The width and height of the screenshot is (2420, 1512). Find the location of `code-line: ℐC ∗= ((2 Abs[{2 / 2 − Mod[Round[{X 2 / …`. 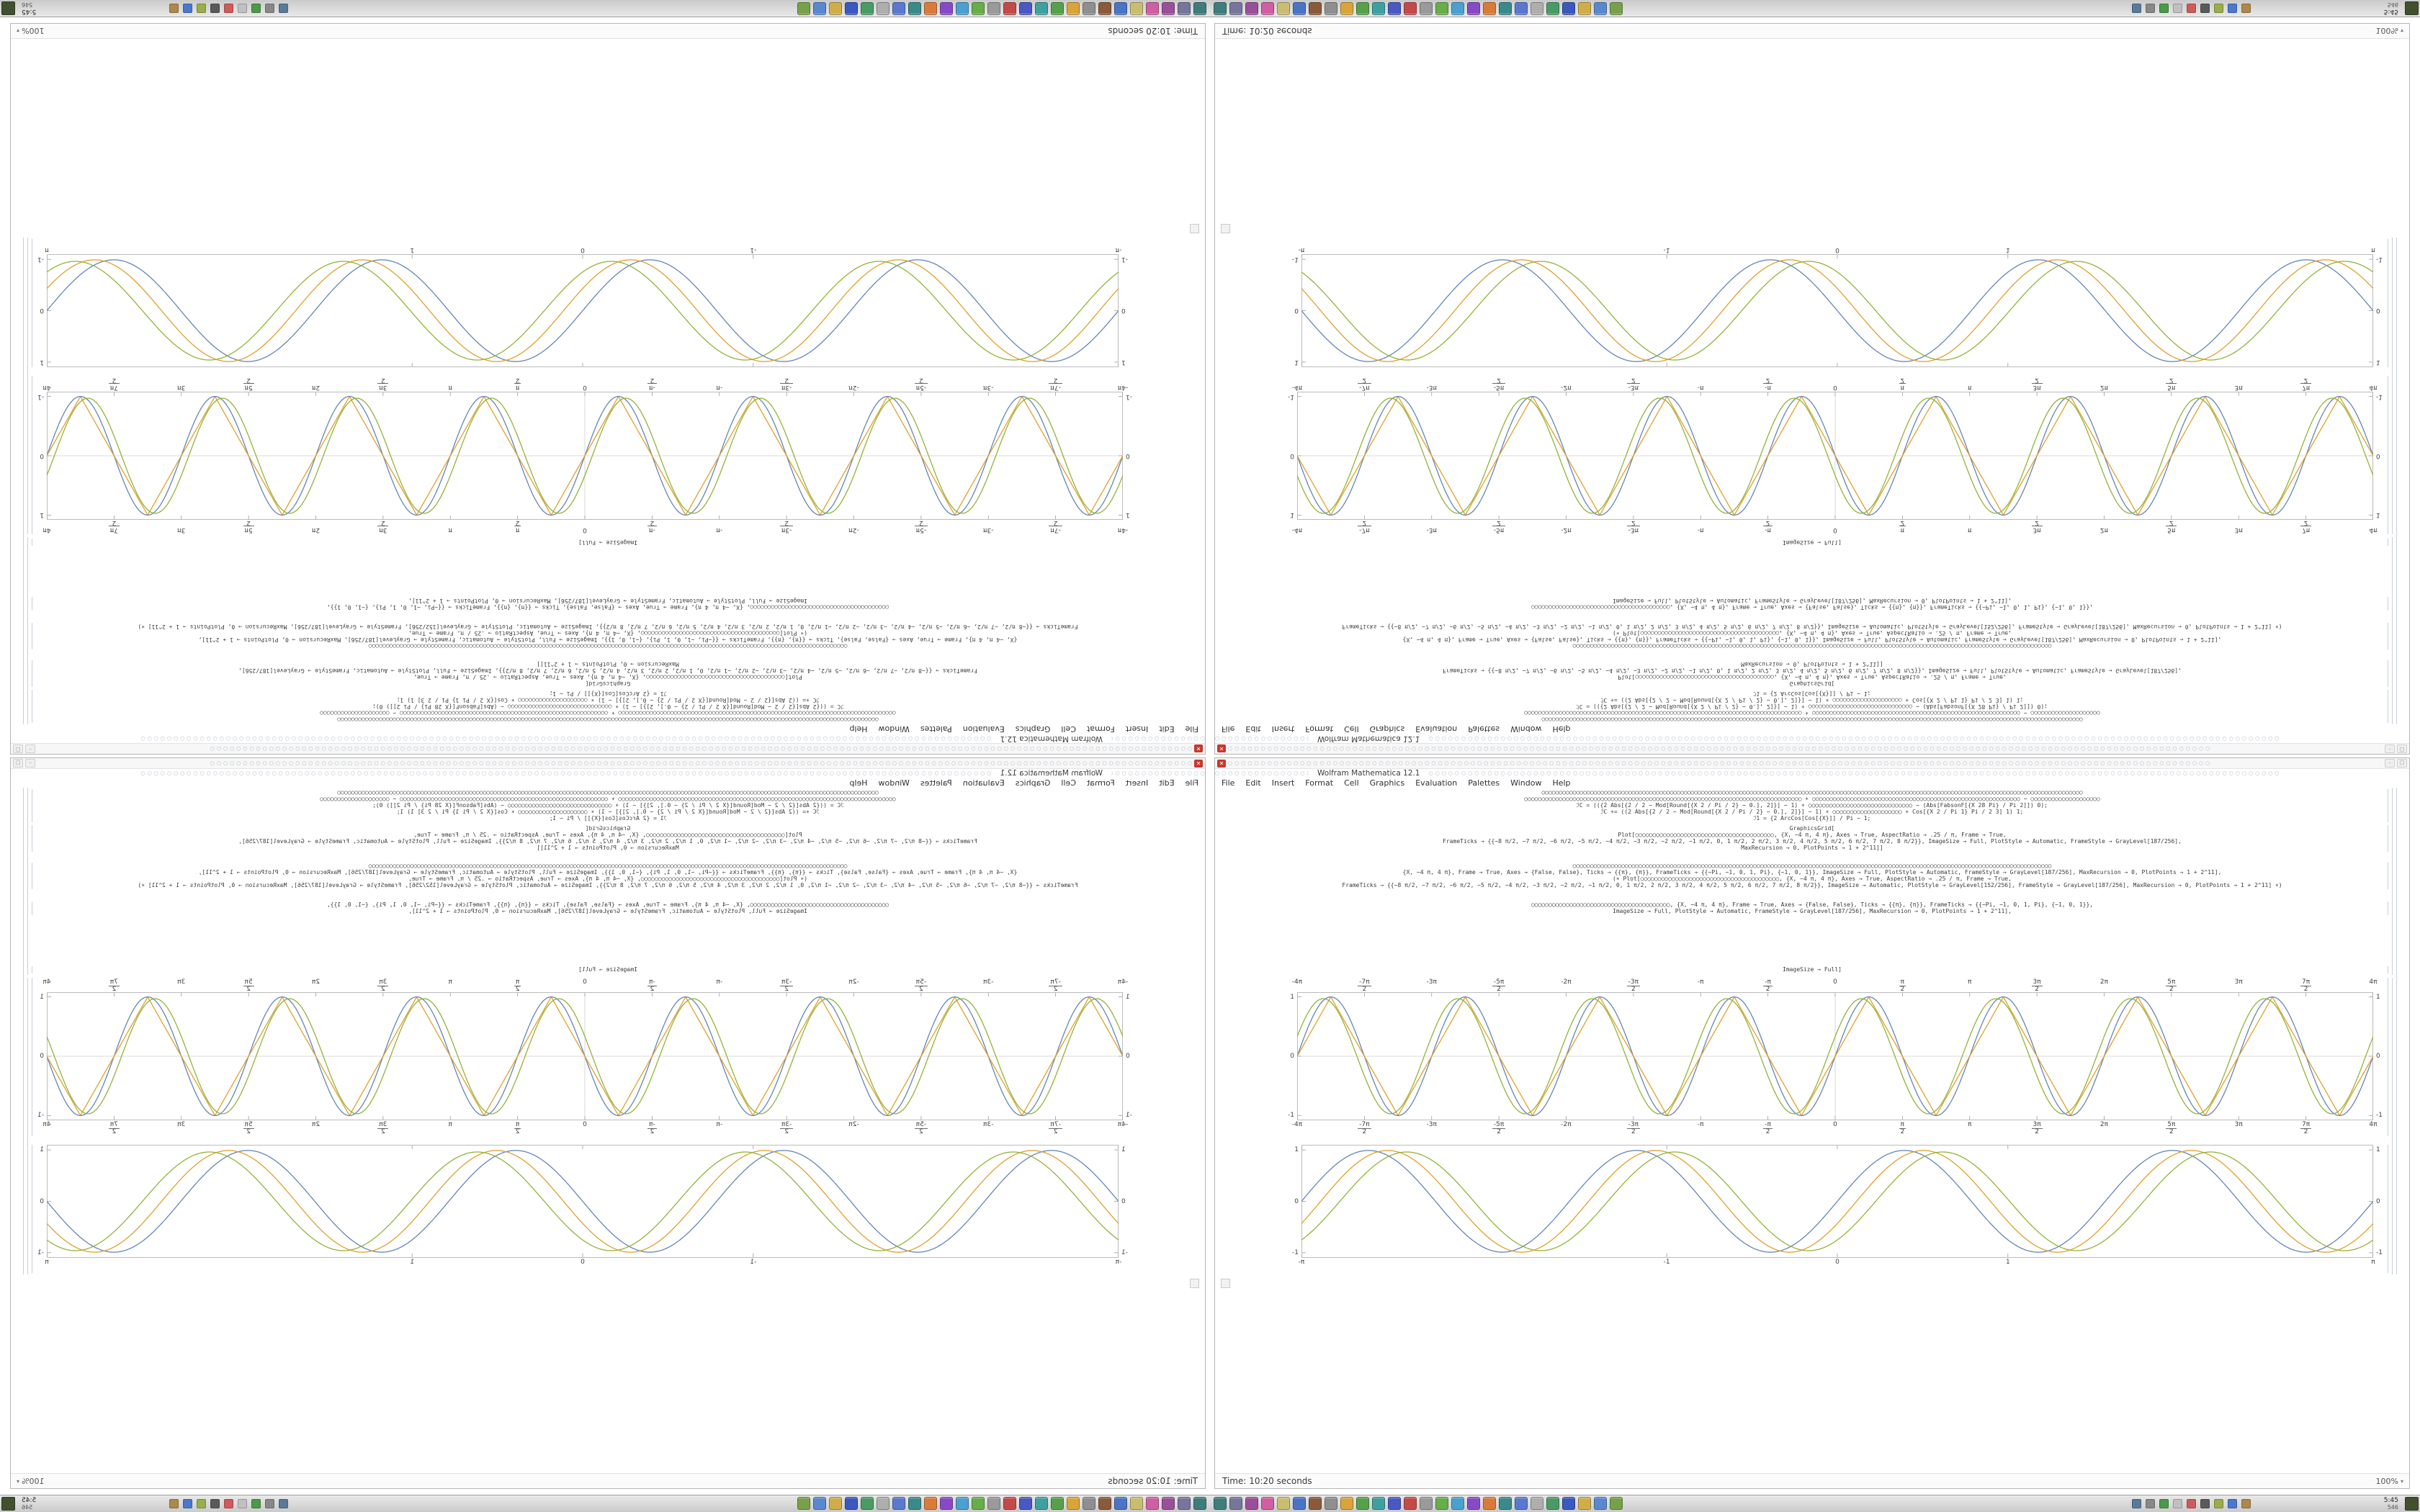

code-line: ℐC ∗= ((2 Abs[{2 / 2 − Mod[Round[{X 2 / … is located at coordinates (1812, 812).